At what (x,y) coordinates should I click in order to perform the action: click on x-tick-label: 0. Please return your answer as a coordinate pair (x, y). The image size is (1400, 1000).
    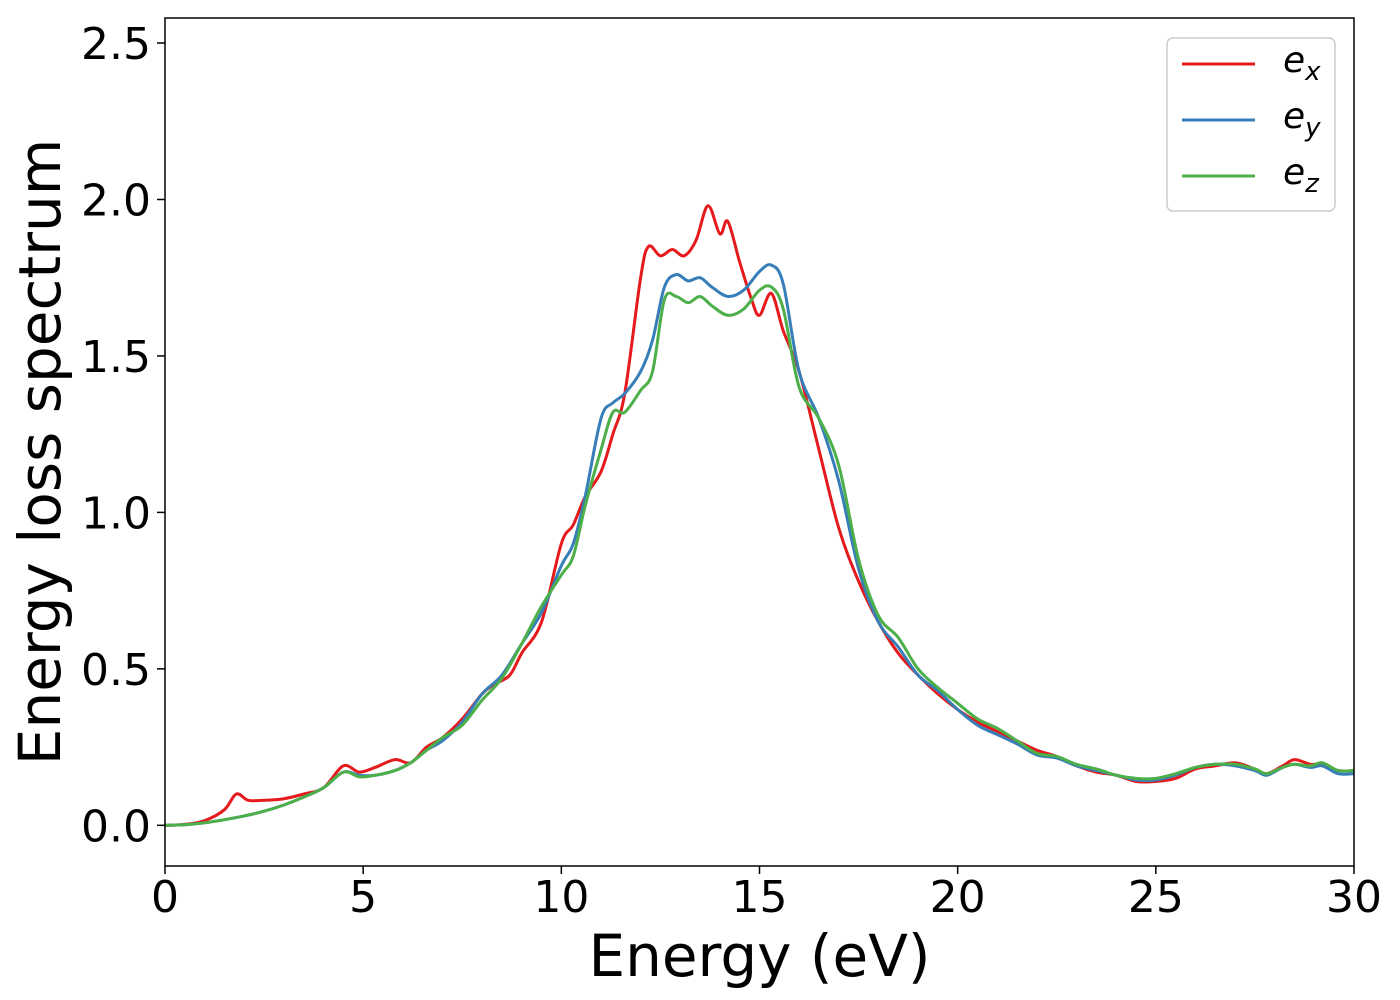
    Looking at the image, I should click on (165, 897).